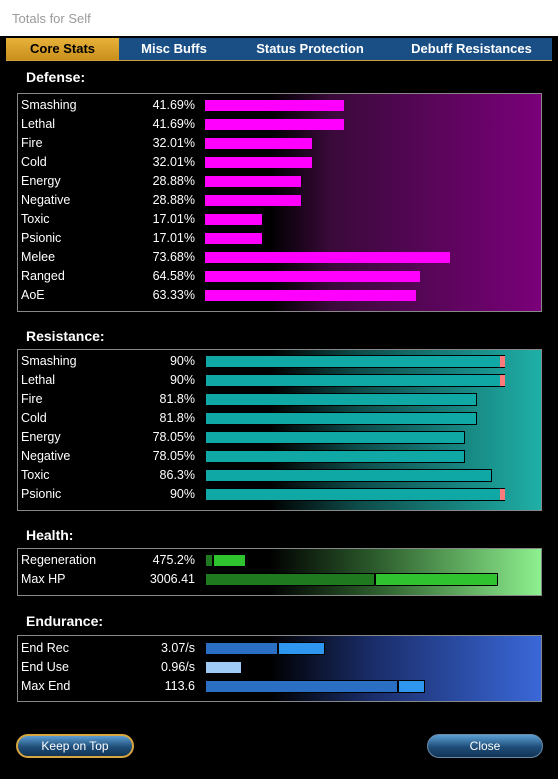  I want to click on health-row: Max HP 3006.41, so click(279, 579).